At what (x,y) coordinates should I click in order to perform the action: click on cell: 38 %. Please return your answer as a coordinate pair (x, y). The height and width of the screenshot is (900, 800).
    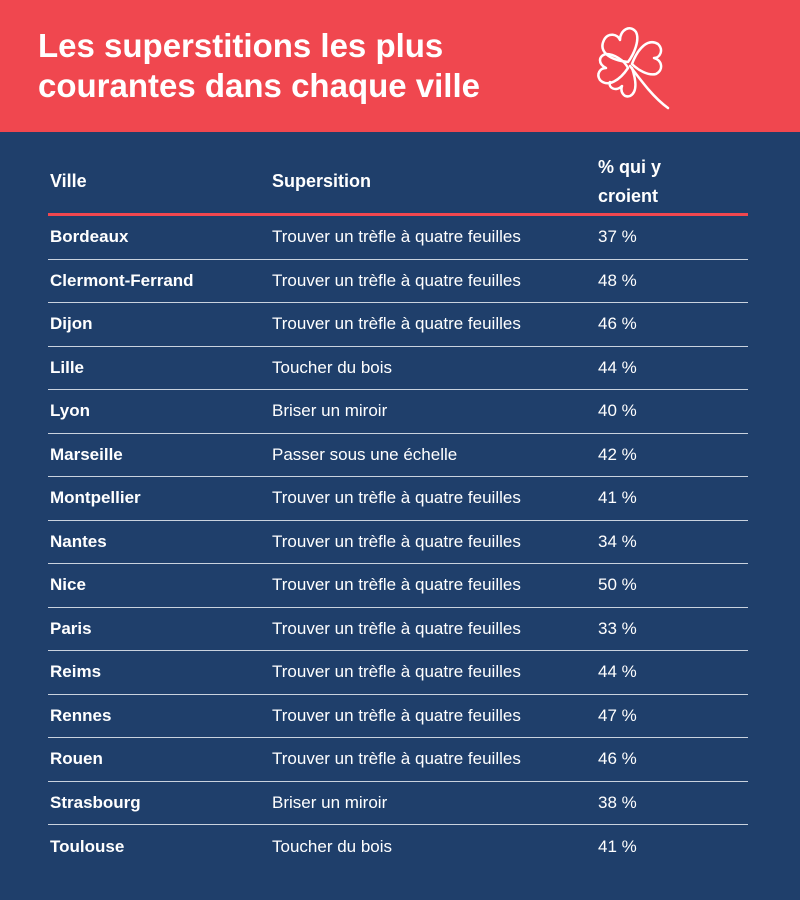
    Looking at the image, I should click on (617, 802).